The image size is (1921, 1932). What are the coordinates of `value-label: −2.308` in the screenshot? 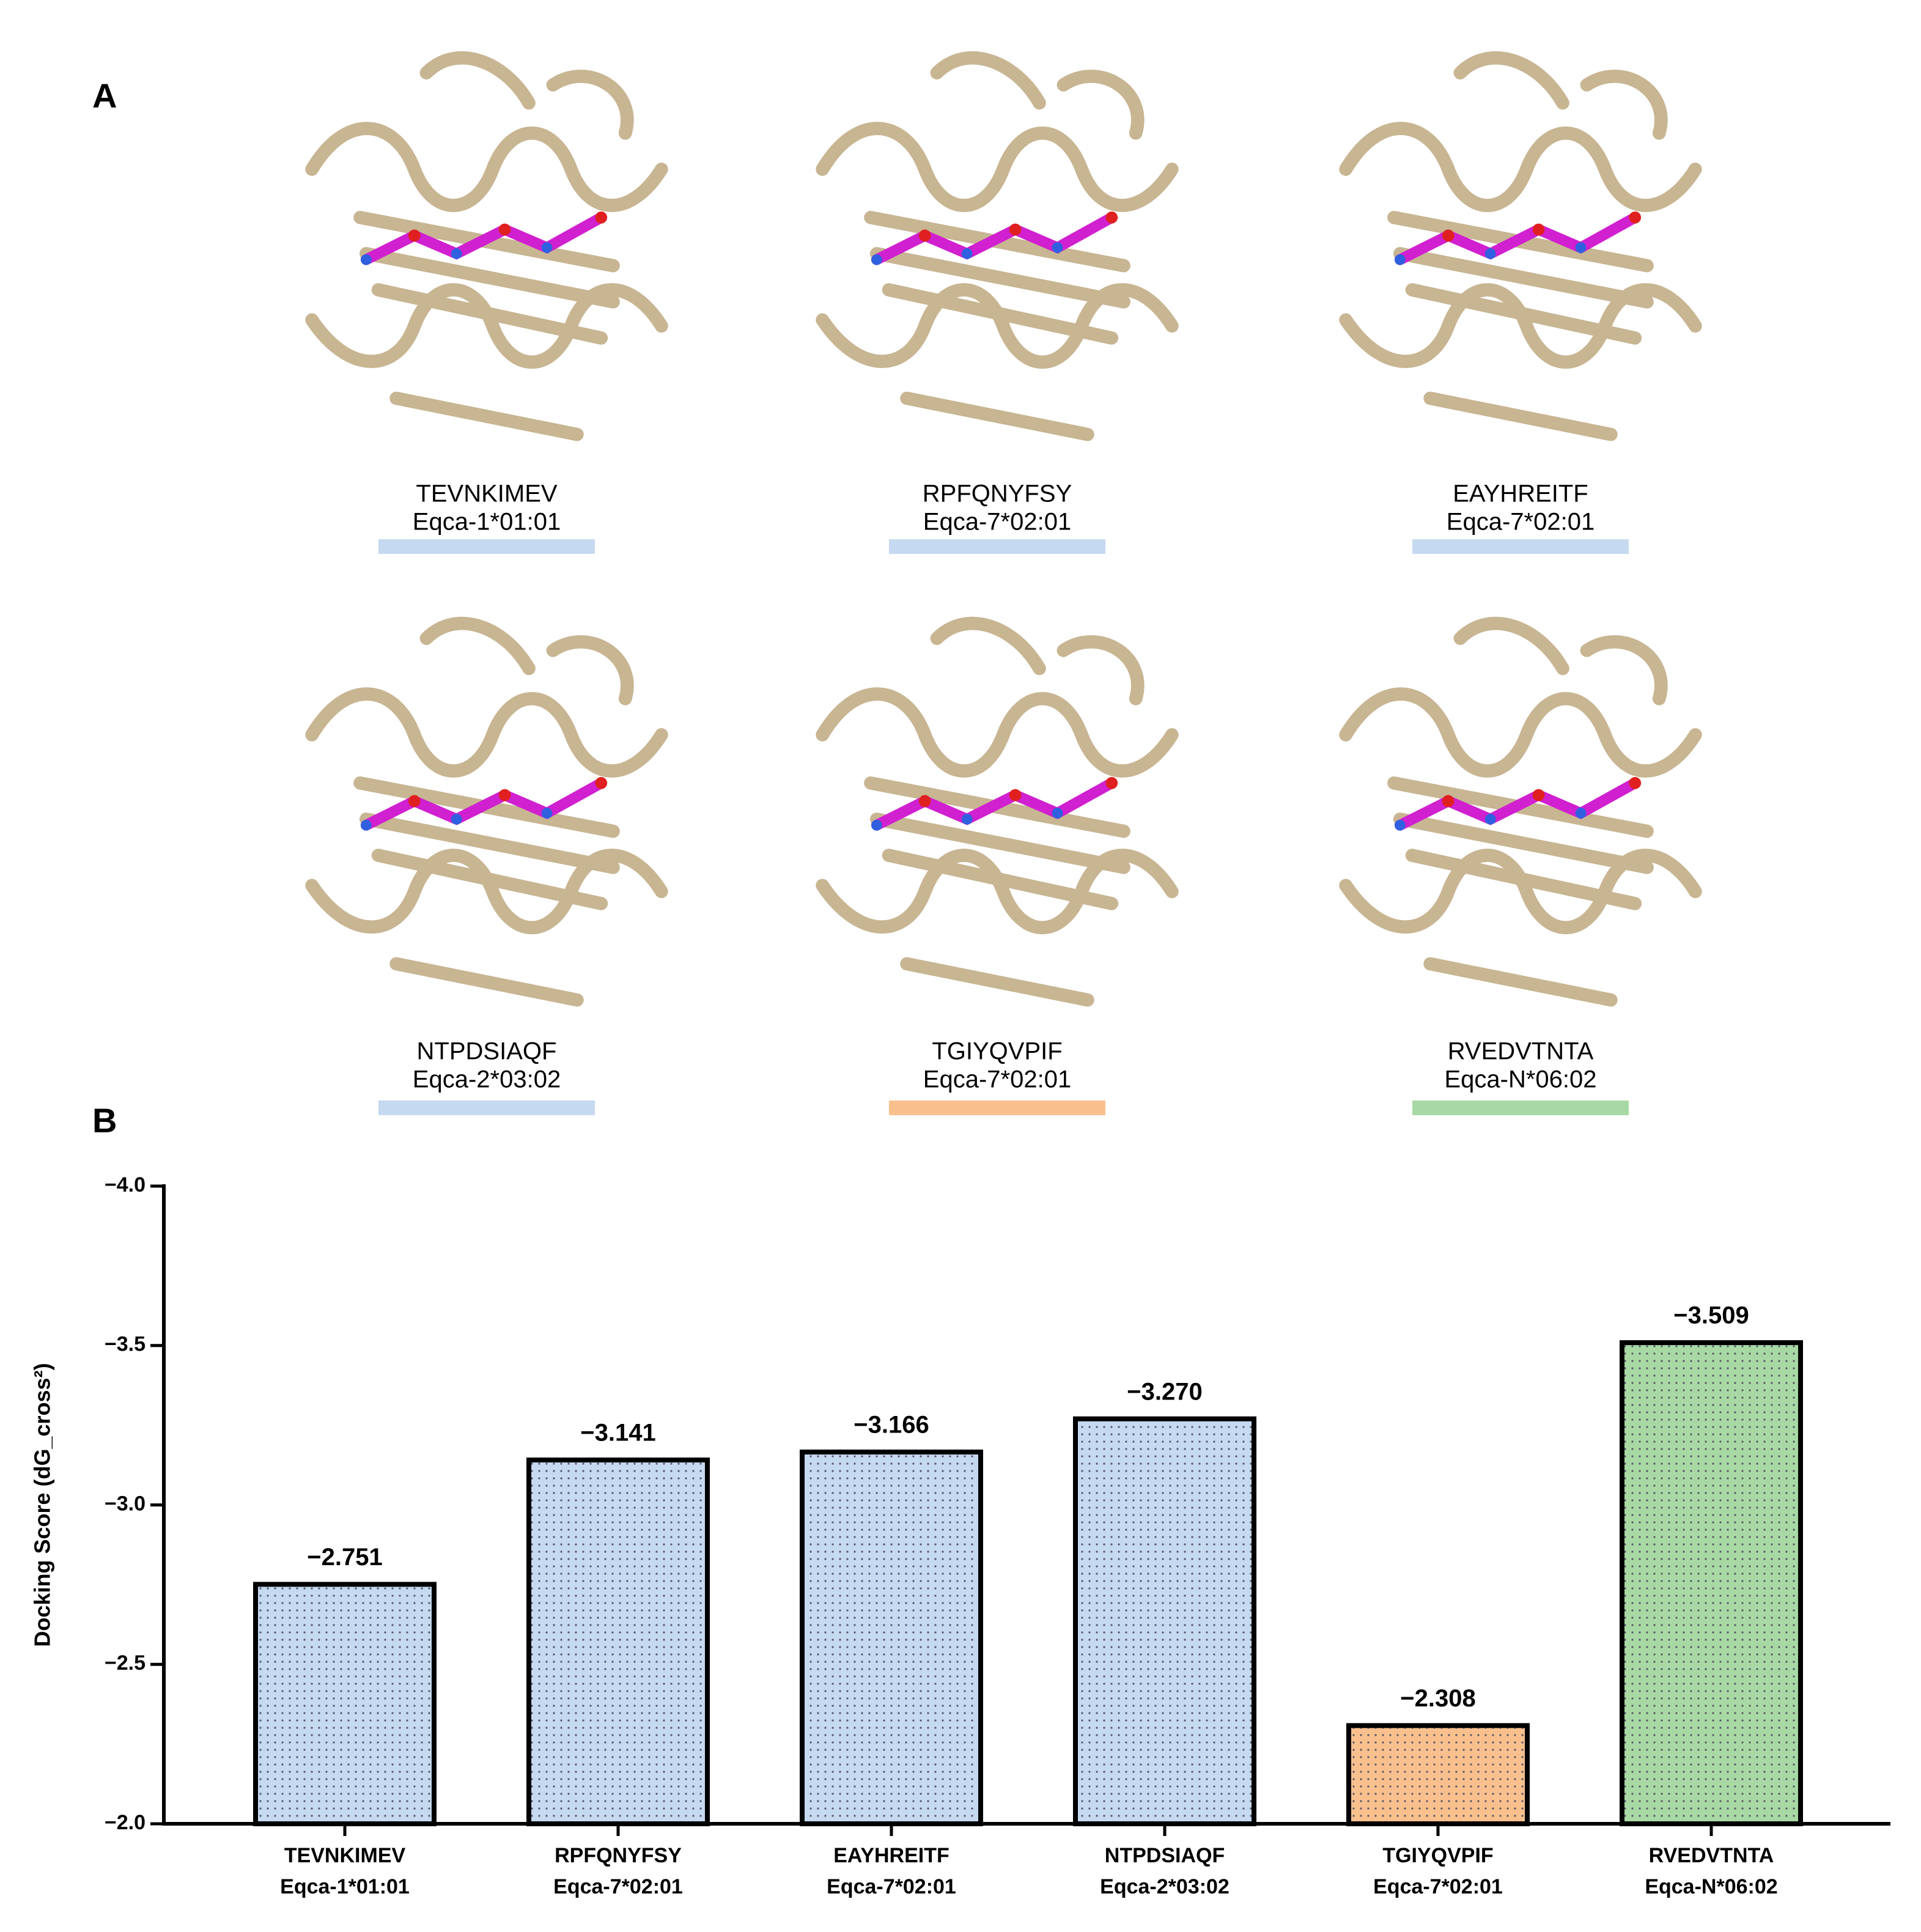 It's located at (1437, 1698).